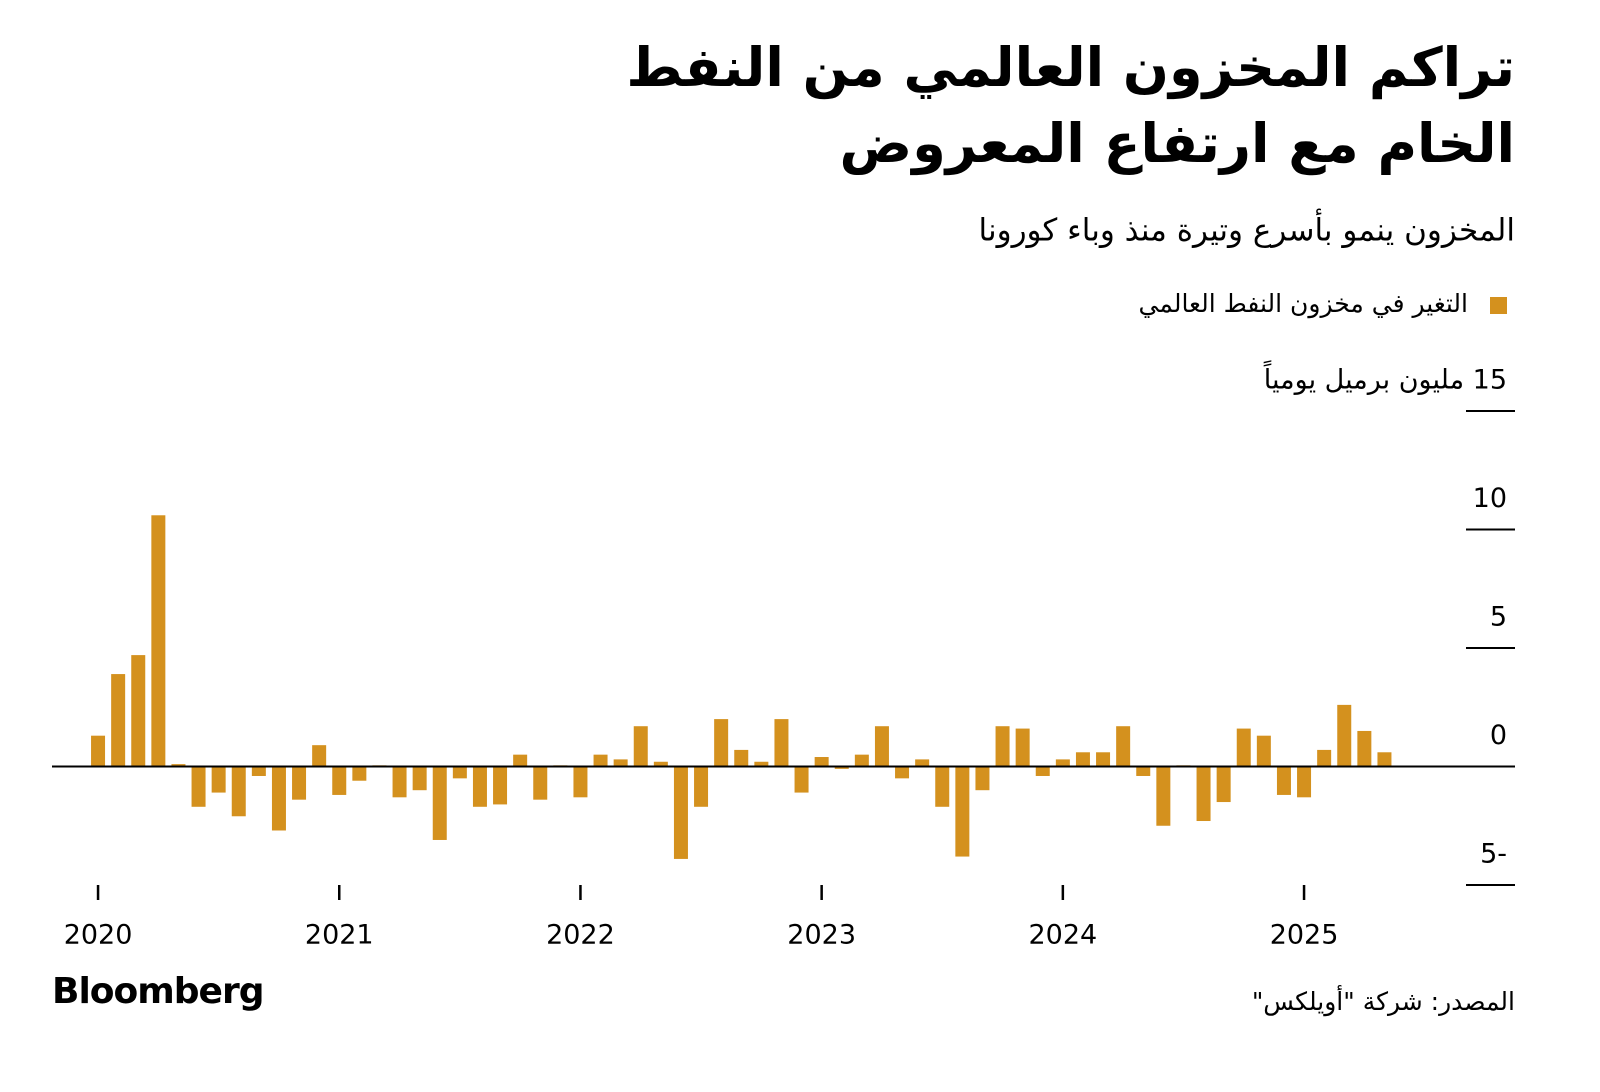 This screenshot has width=1600, height=1092. I want to click on y-tick-label: 15 مليون برميل يومياً, so click(1385, 378).